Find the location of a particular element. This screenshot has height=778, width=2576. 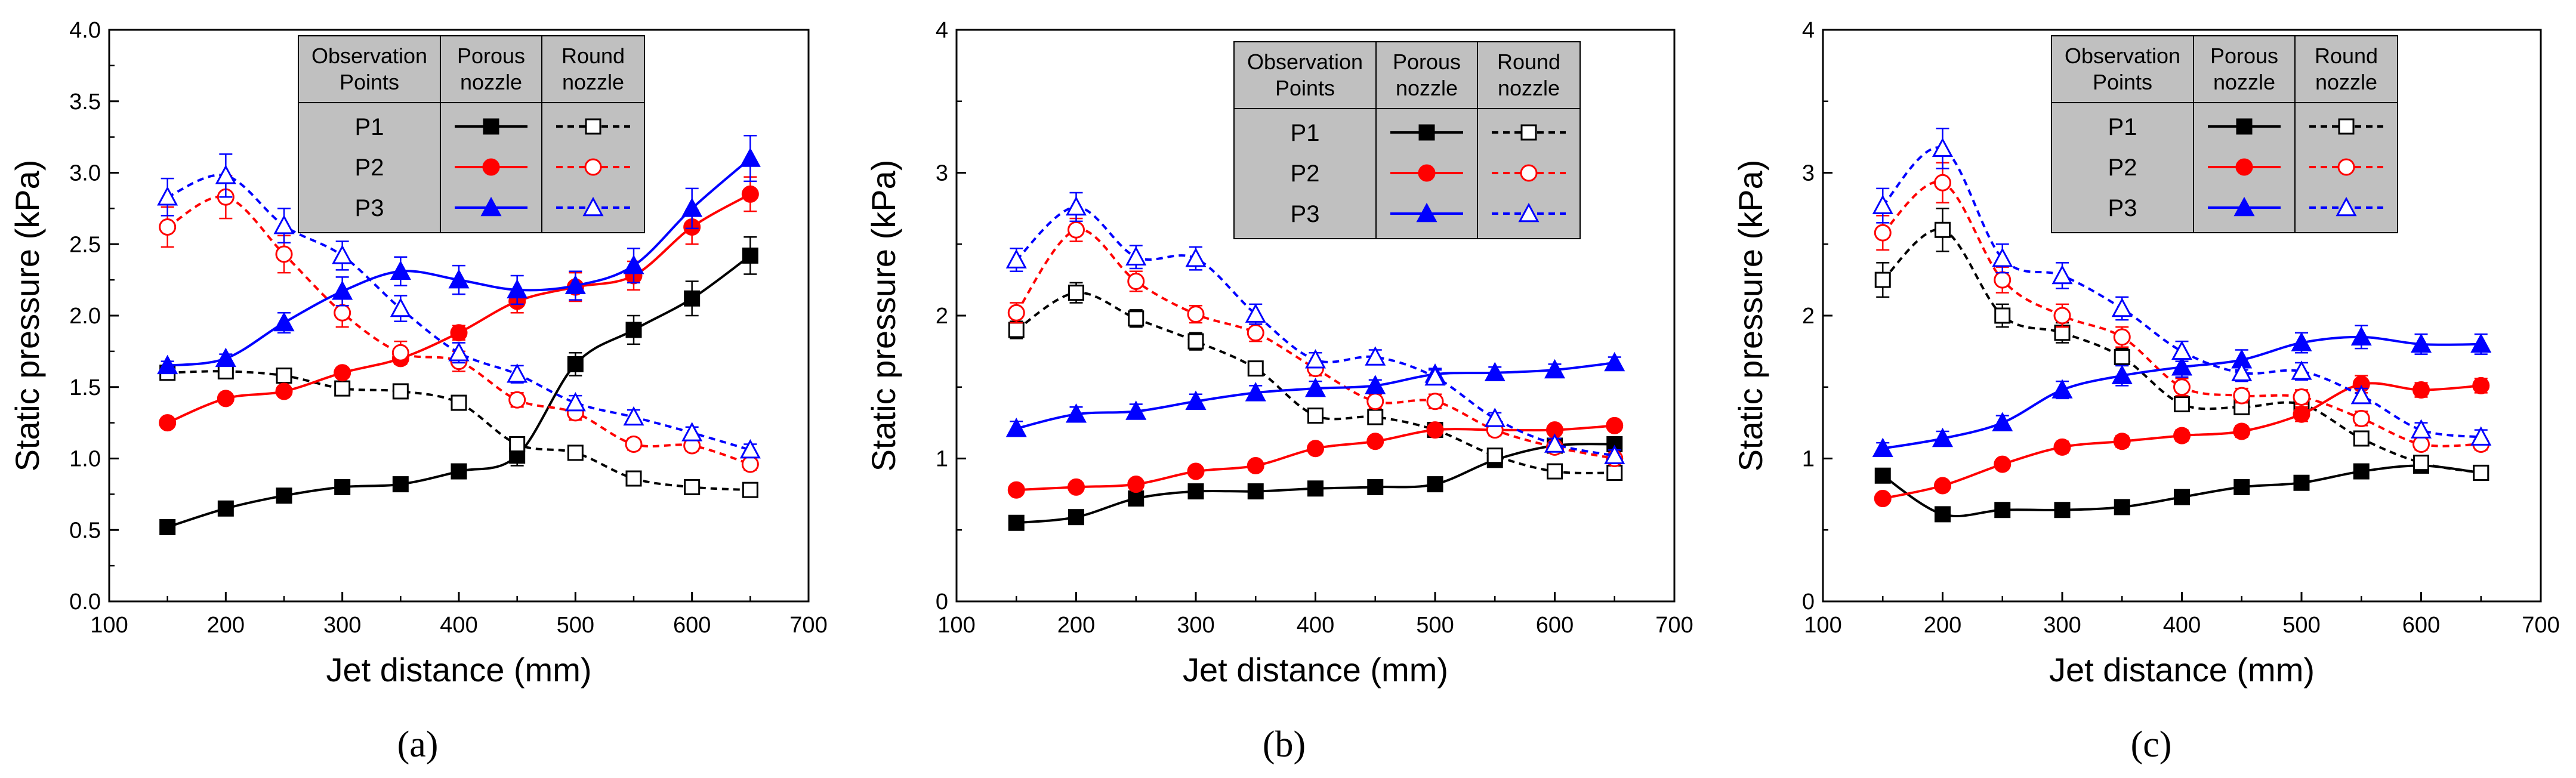

series-p1-round is located at coordinates (459, 430).